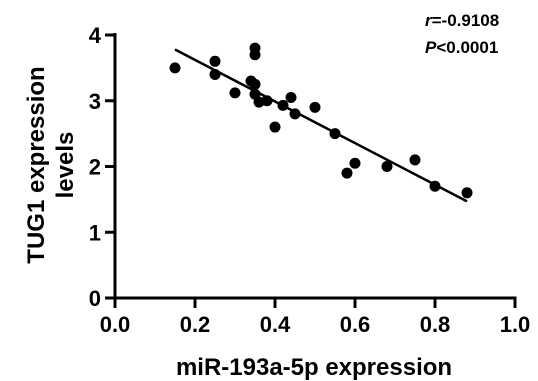 The image size is (538, 381). What do you see at coordinates (95, 232) in the screenshot?
I see `y-tick-label: 1` at bounding box center [95, 232].